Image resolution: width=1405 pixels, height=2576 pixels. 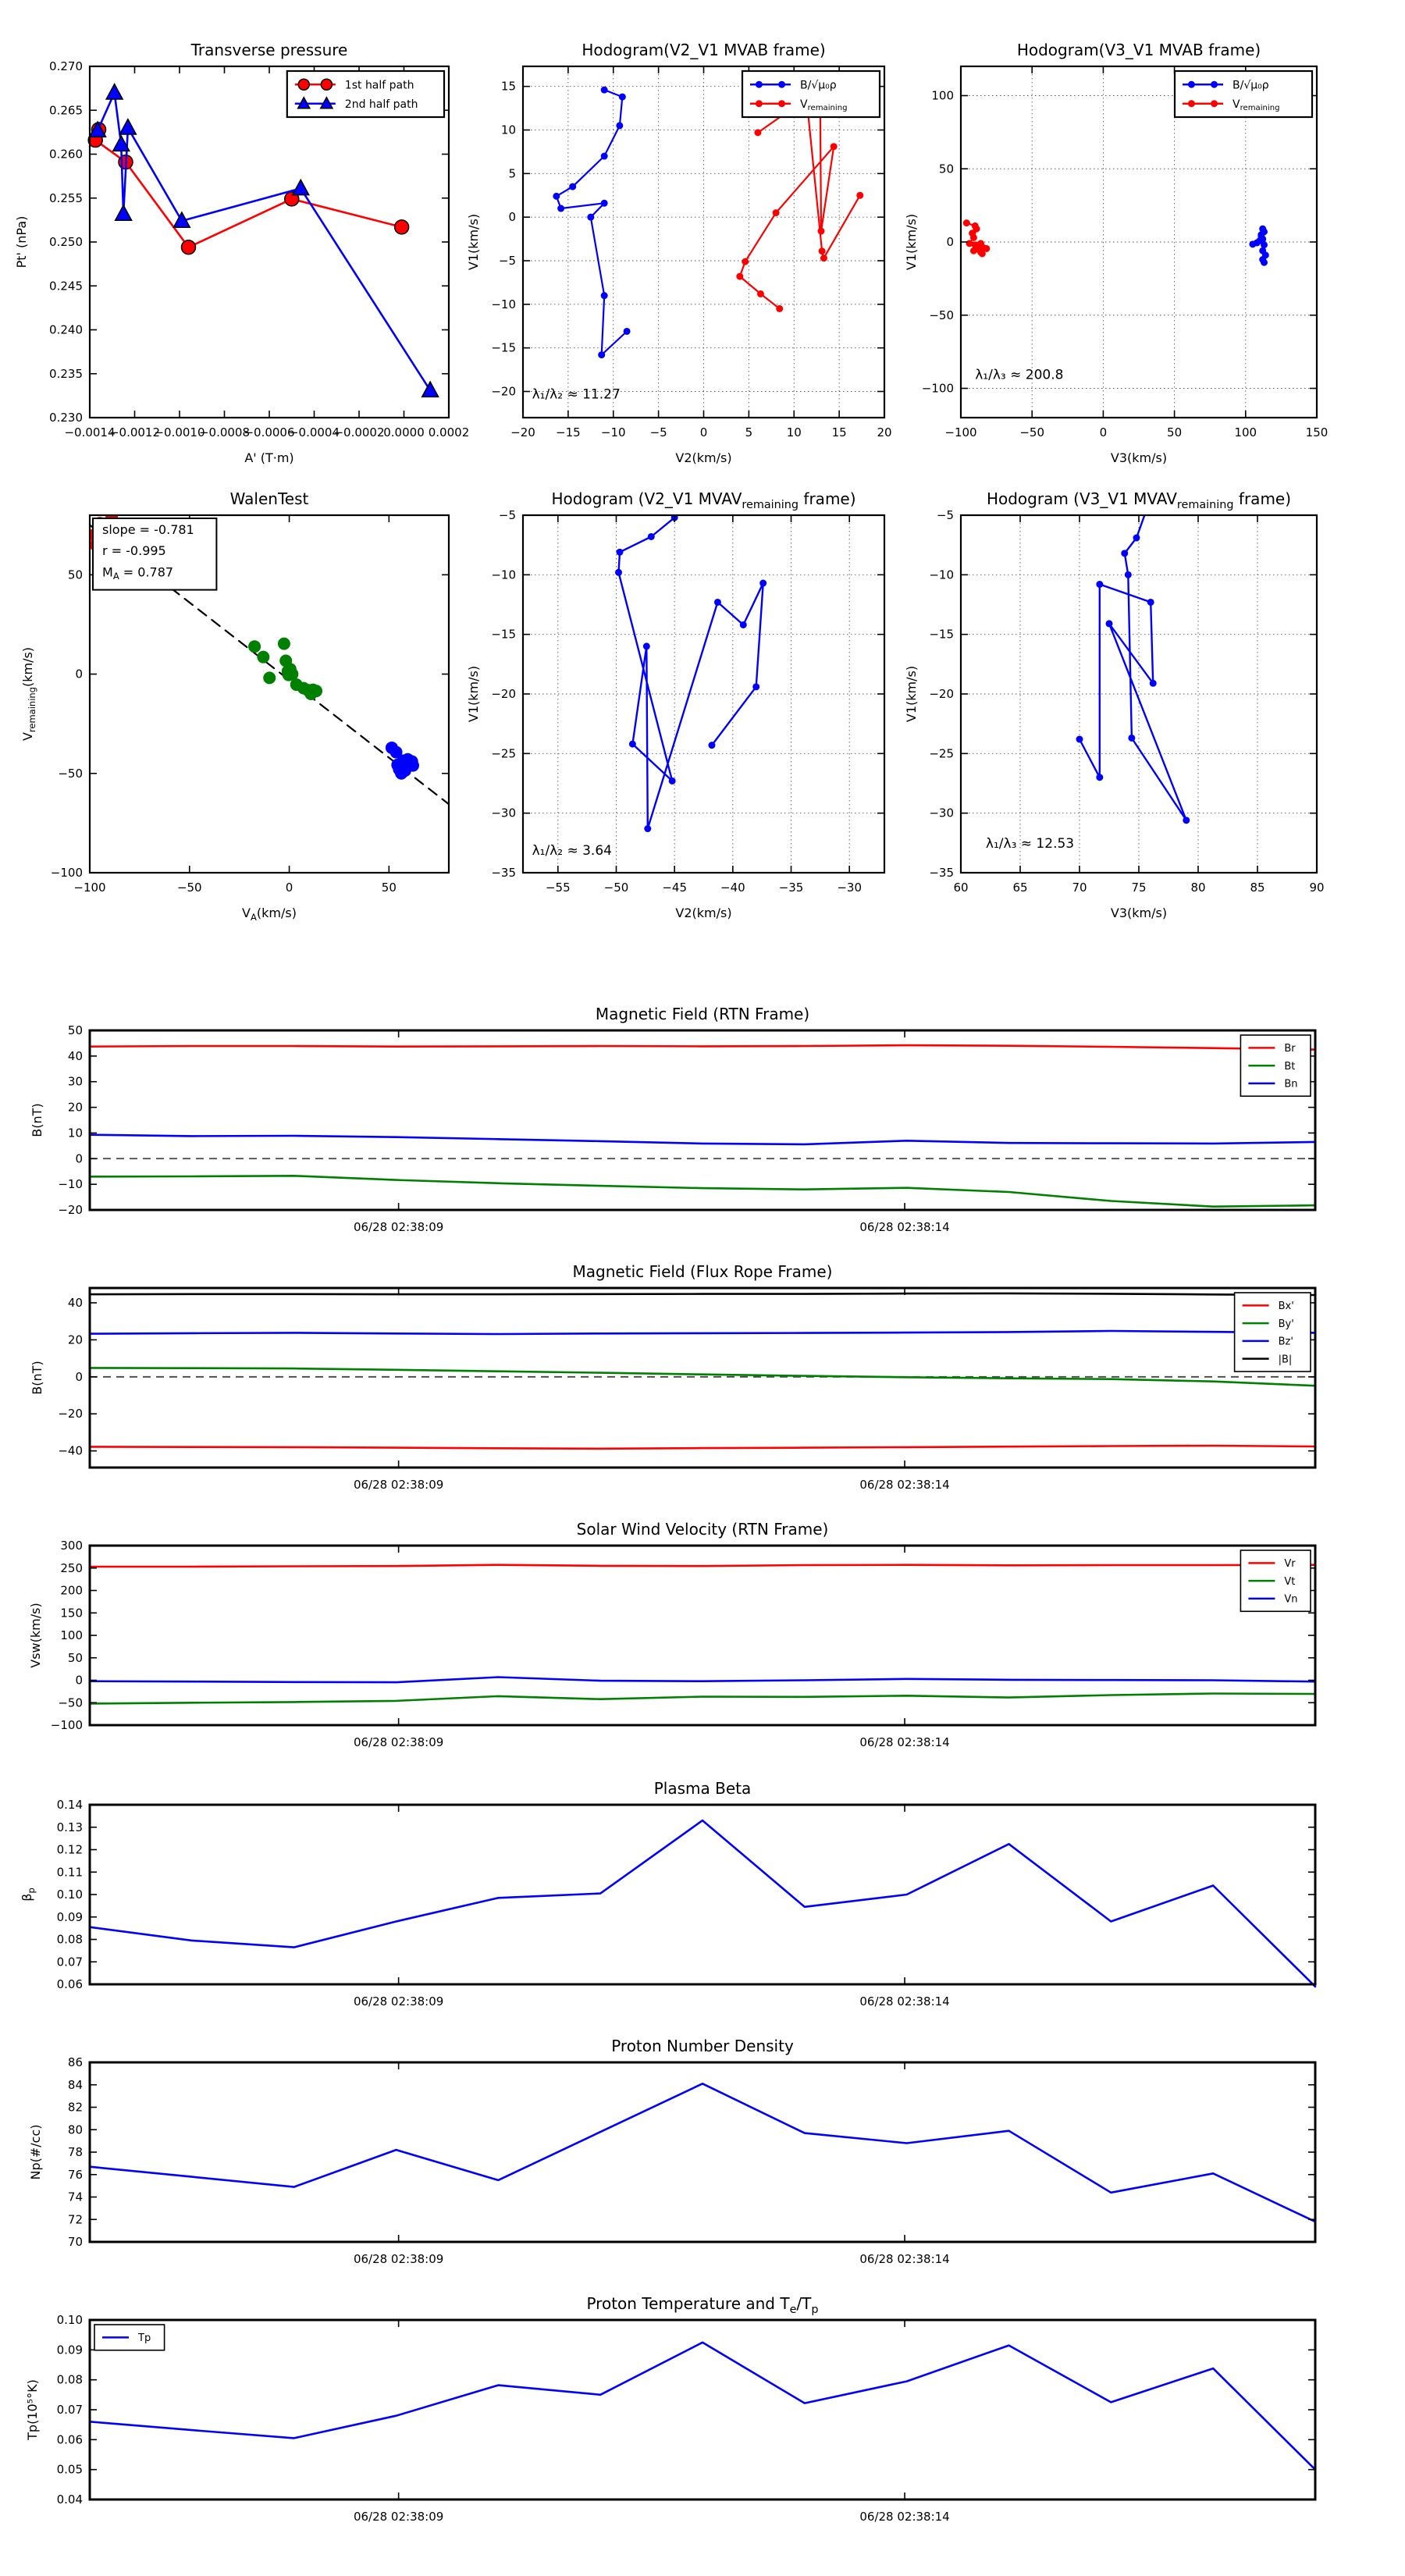 What do you see at coordinates (32, 2410) in the screenshot?
I see `svg-text: Tp(10⁵°K)` at bounding box center [32, 2410].